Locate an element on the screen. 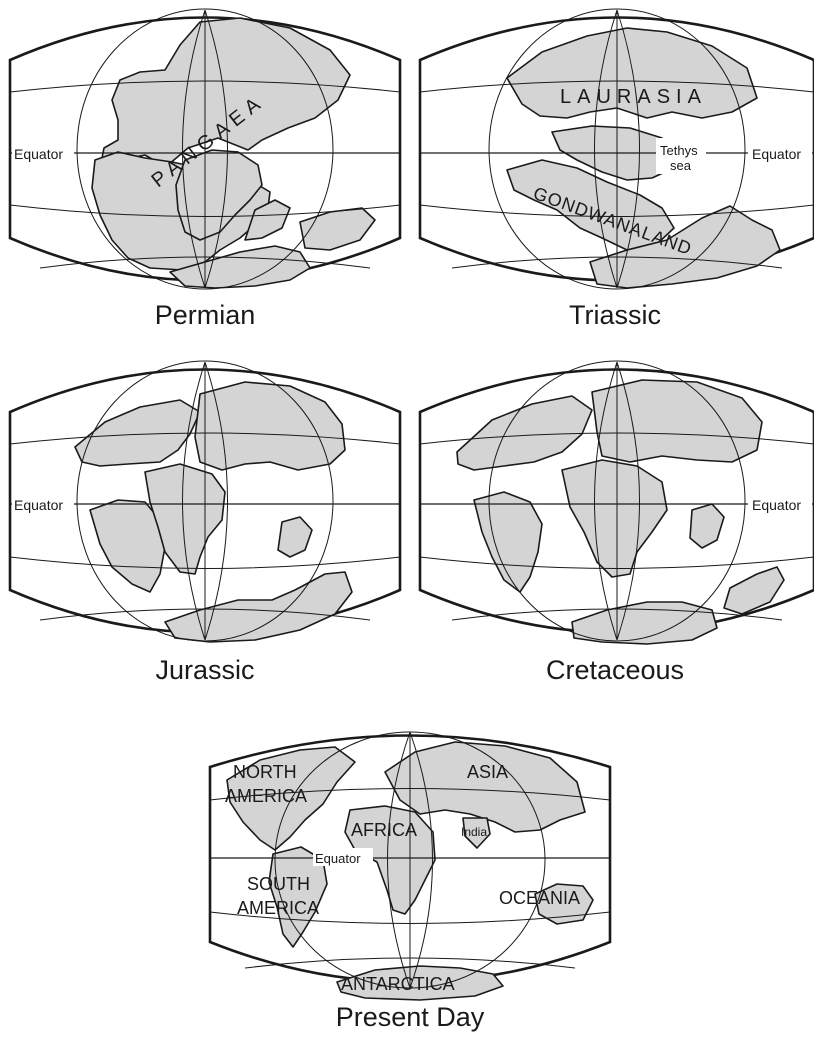 This screenshot has width=814, height=1037. triassic-landmasses is located at coordinates (643, 158).